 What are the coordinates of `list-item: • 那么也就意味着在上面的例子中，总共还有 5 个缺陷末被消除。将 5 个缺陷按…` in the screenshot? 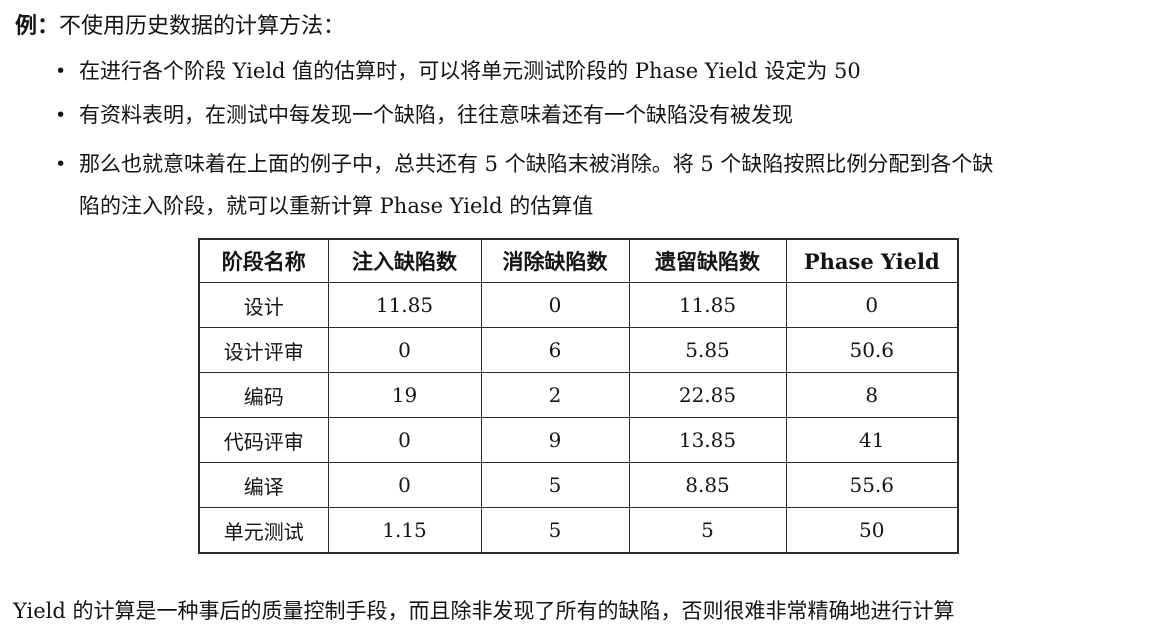 It's located at (524, 185).